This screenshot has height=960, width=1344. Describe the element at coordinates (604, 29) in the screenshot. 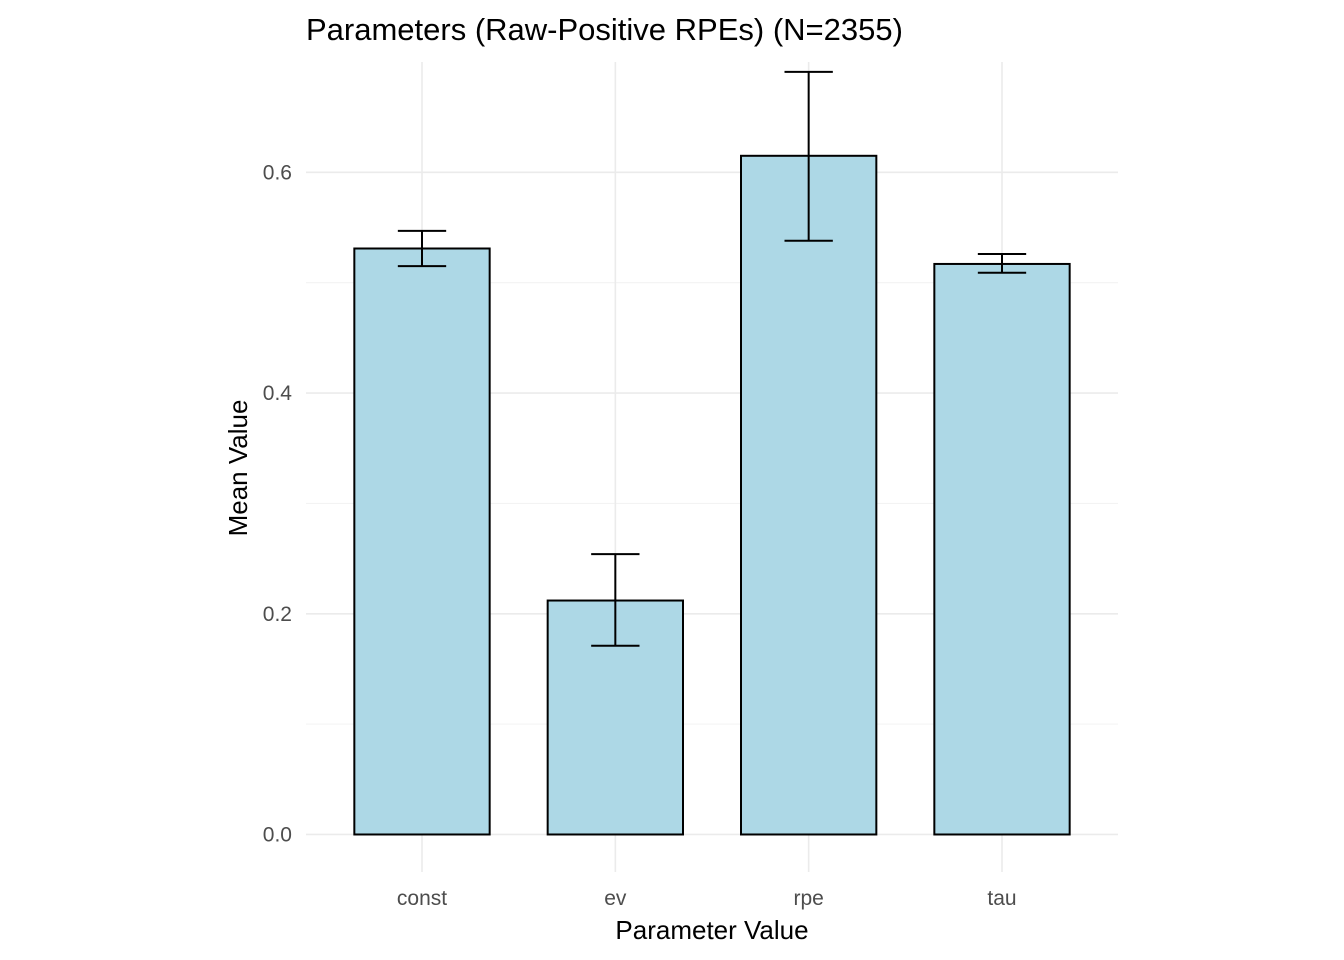

I see `chart-title: Parameters (Raw-Positive RPEs) (N=2355)` at that location.